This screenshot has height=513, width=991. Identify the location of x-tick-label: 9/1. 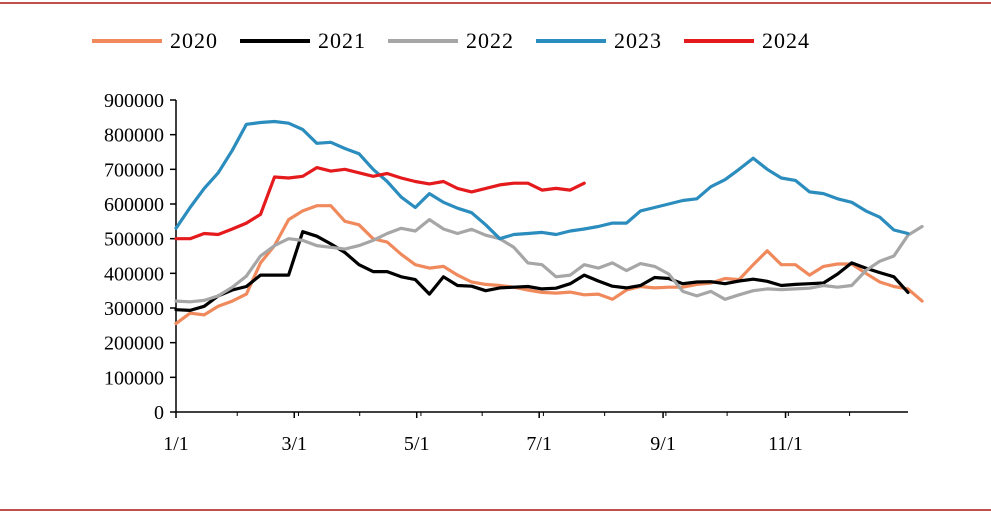
(663, 444).